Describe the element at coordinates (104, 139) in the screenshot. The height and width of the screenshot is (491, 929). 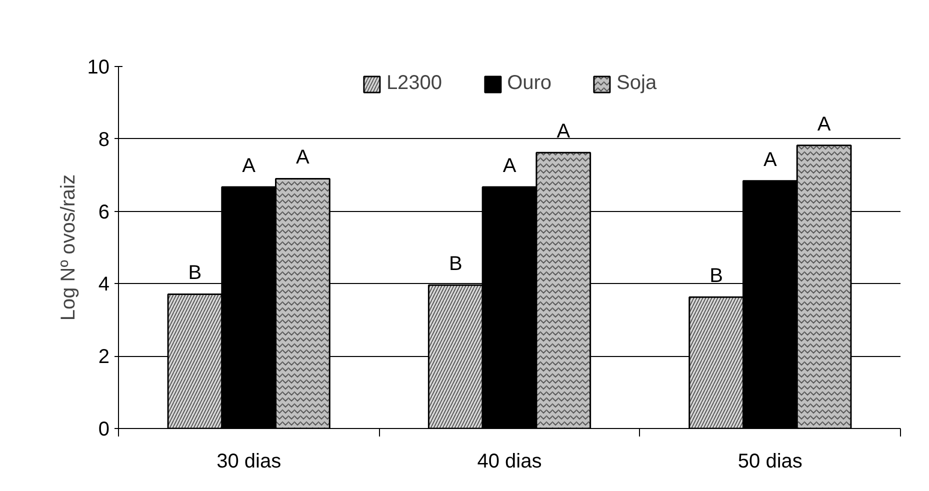
I see `y-tick-label: 8` at that location.